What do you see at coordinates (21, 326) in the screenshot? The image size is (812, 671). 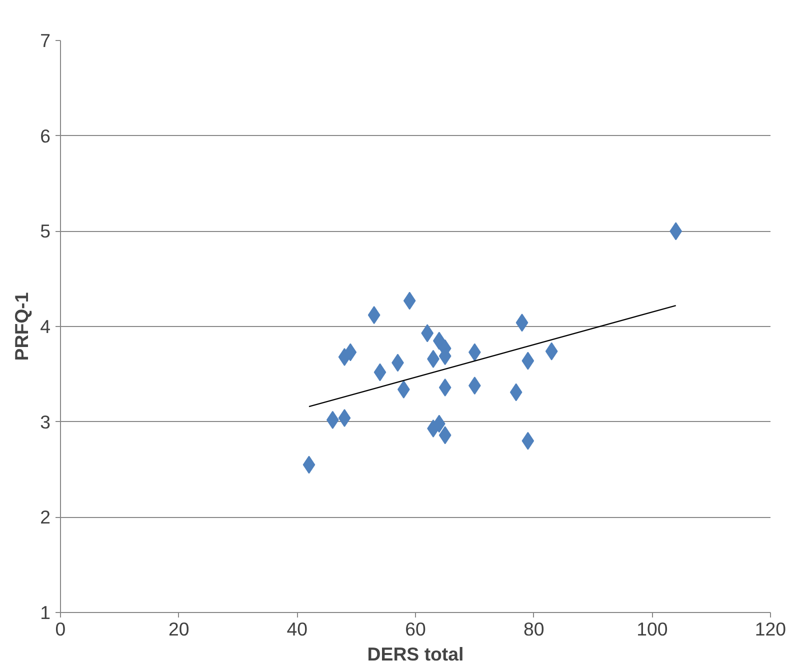 I see `y-axis-title: PRFQ-1` at bounding box center [21, 326].